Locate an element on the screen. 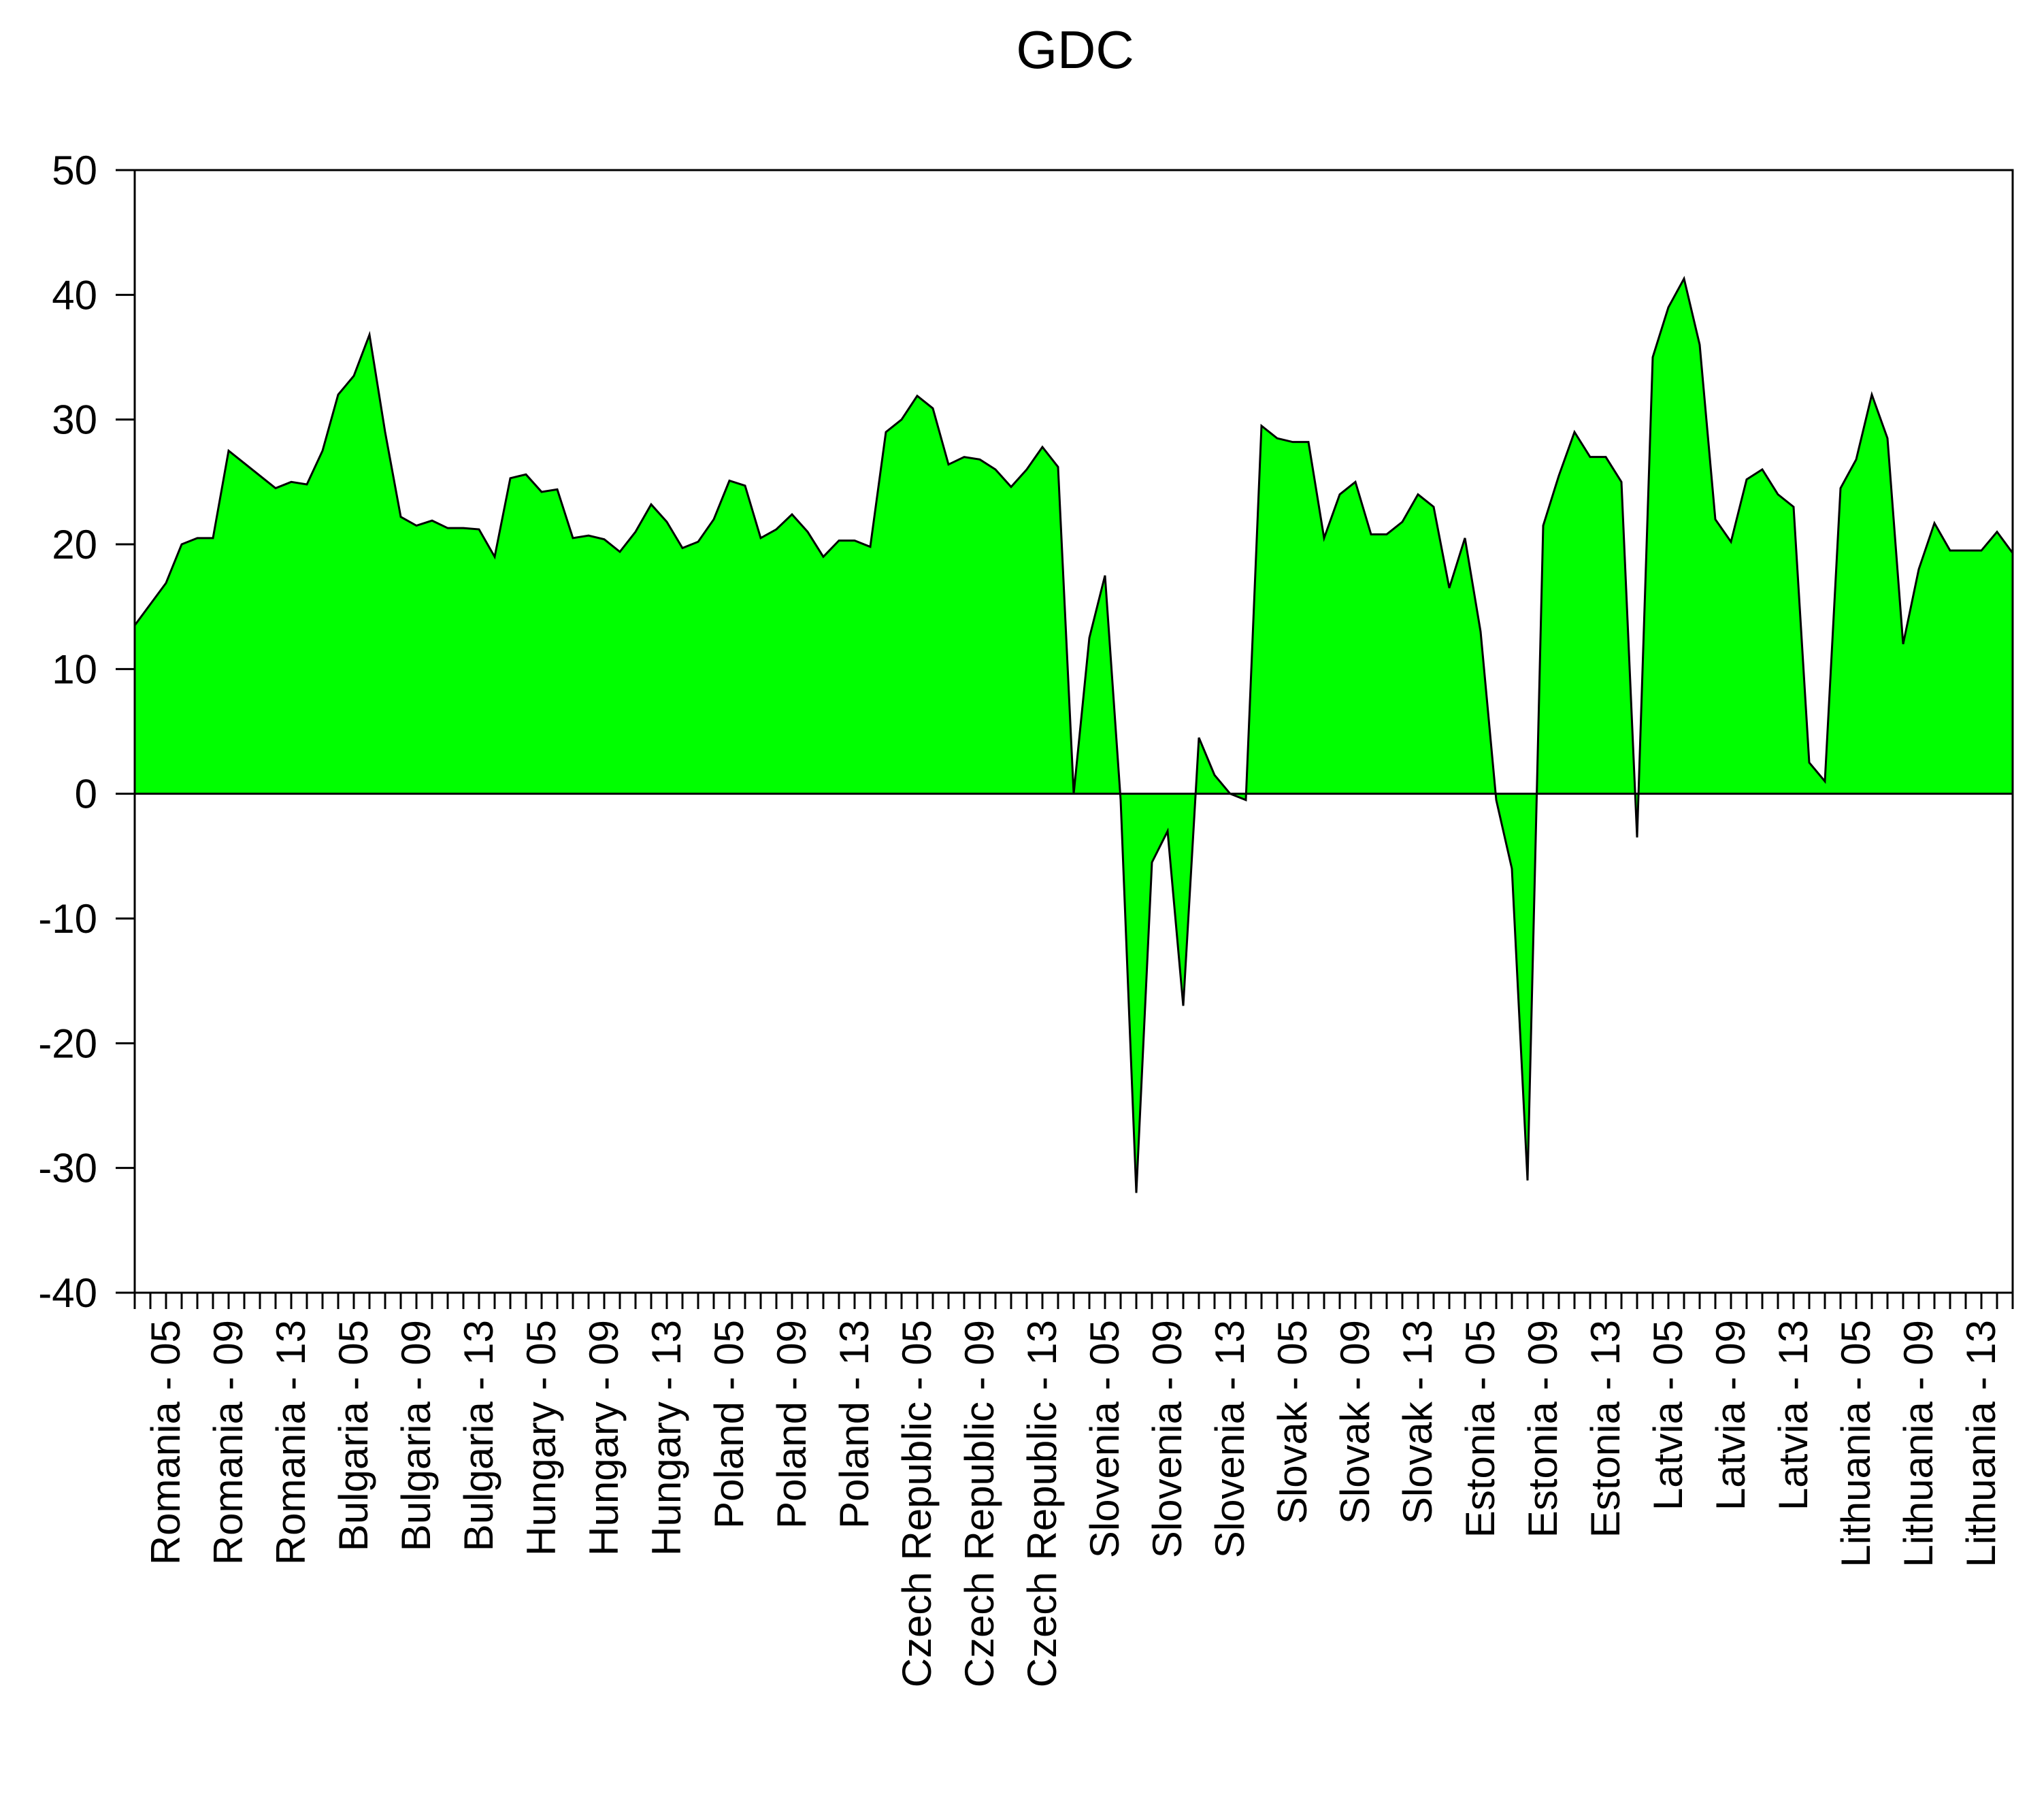 The height and width of the screenshot is (1820, 2029). x-tick-label: Slovenia - 09 is located at coordinates (1167, 1439).